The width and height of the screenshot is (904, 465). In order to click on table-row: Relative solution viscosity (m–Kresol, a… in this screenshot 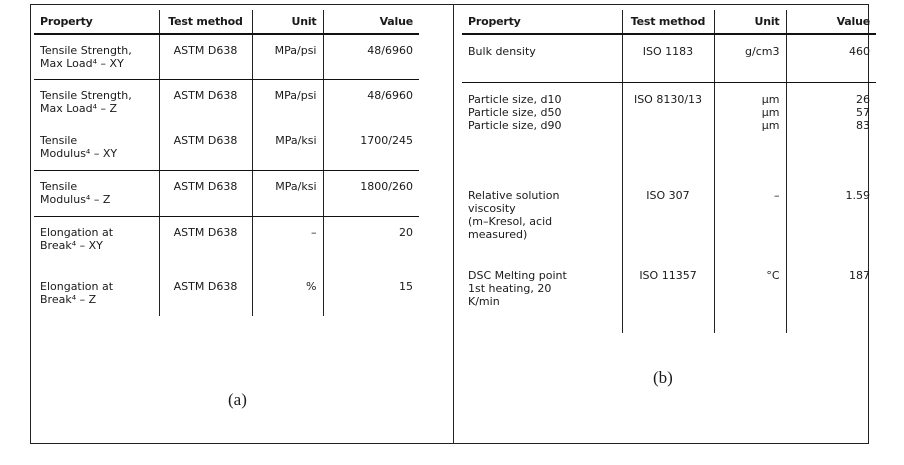, I will do `click(669, 219)`.